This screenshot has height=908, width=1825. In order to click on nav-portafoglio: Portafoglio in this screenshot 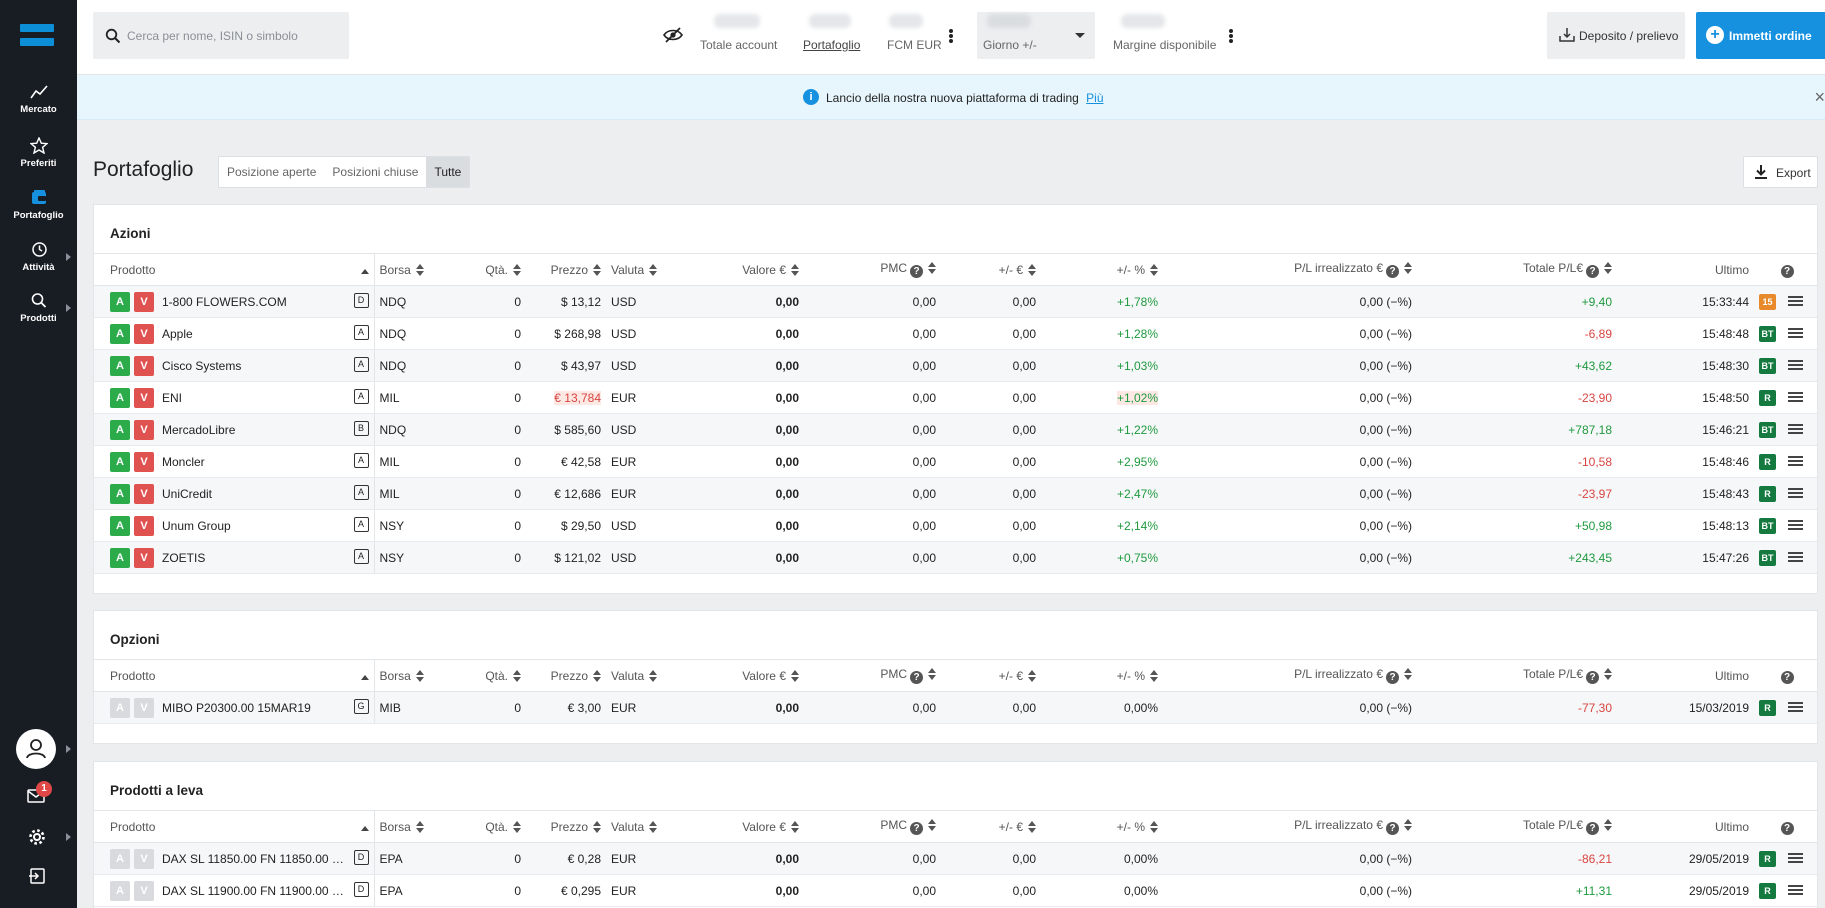, I will do `click(38, 205)`.